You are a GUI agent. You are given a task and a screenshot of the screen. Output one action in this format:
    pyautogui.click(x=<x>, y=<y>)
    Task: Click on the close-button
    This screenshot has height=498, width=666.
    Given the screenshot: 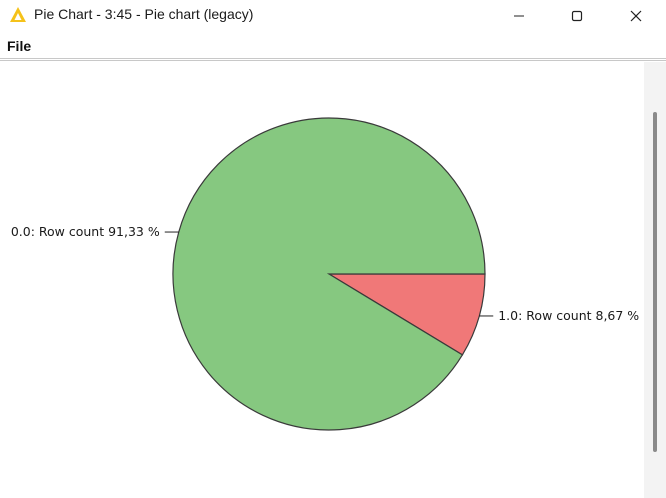 What is the action you would take?
    pyautogui.click(x=636, y=16)
    